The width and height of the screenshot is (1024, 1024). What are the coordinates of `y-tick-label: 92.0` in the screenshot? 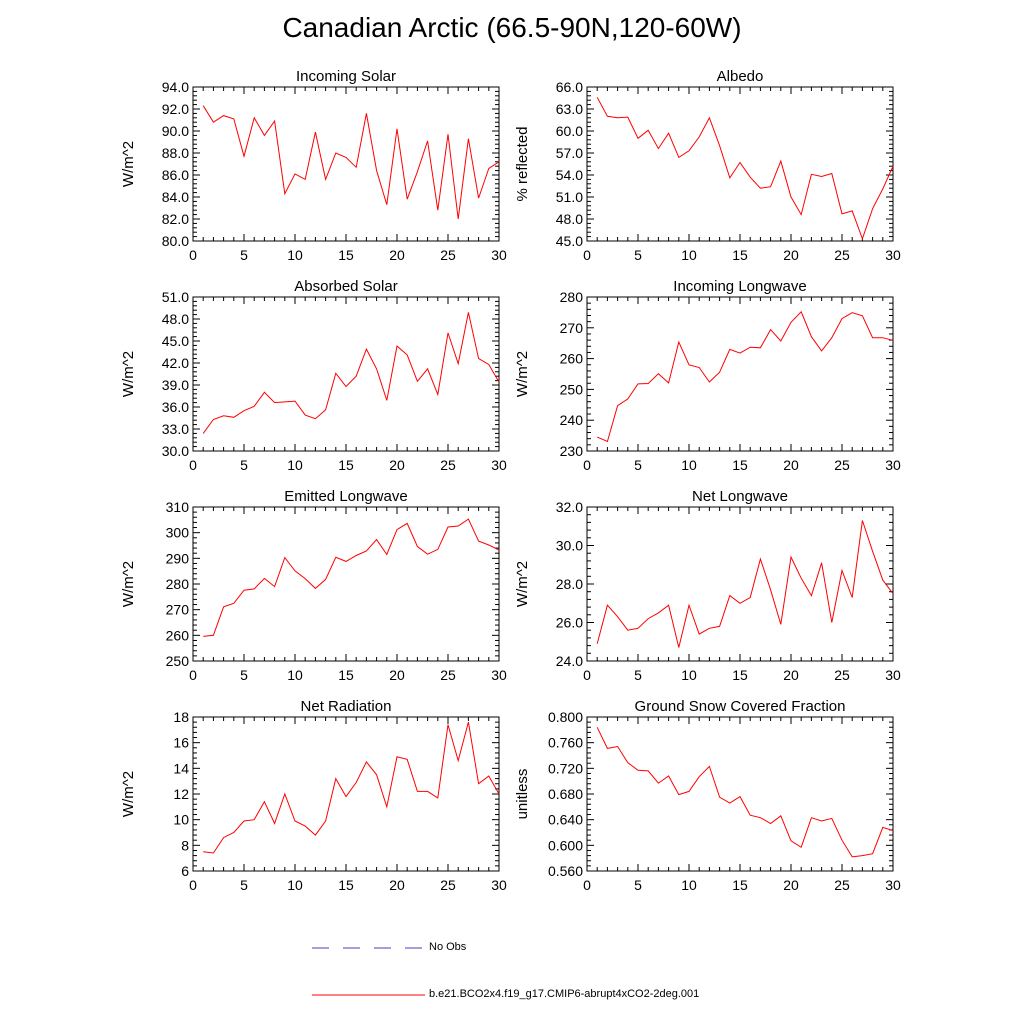 It's located at (175, 109).